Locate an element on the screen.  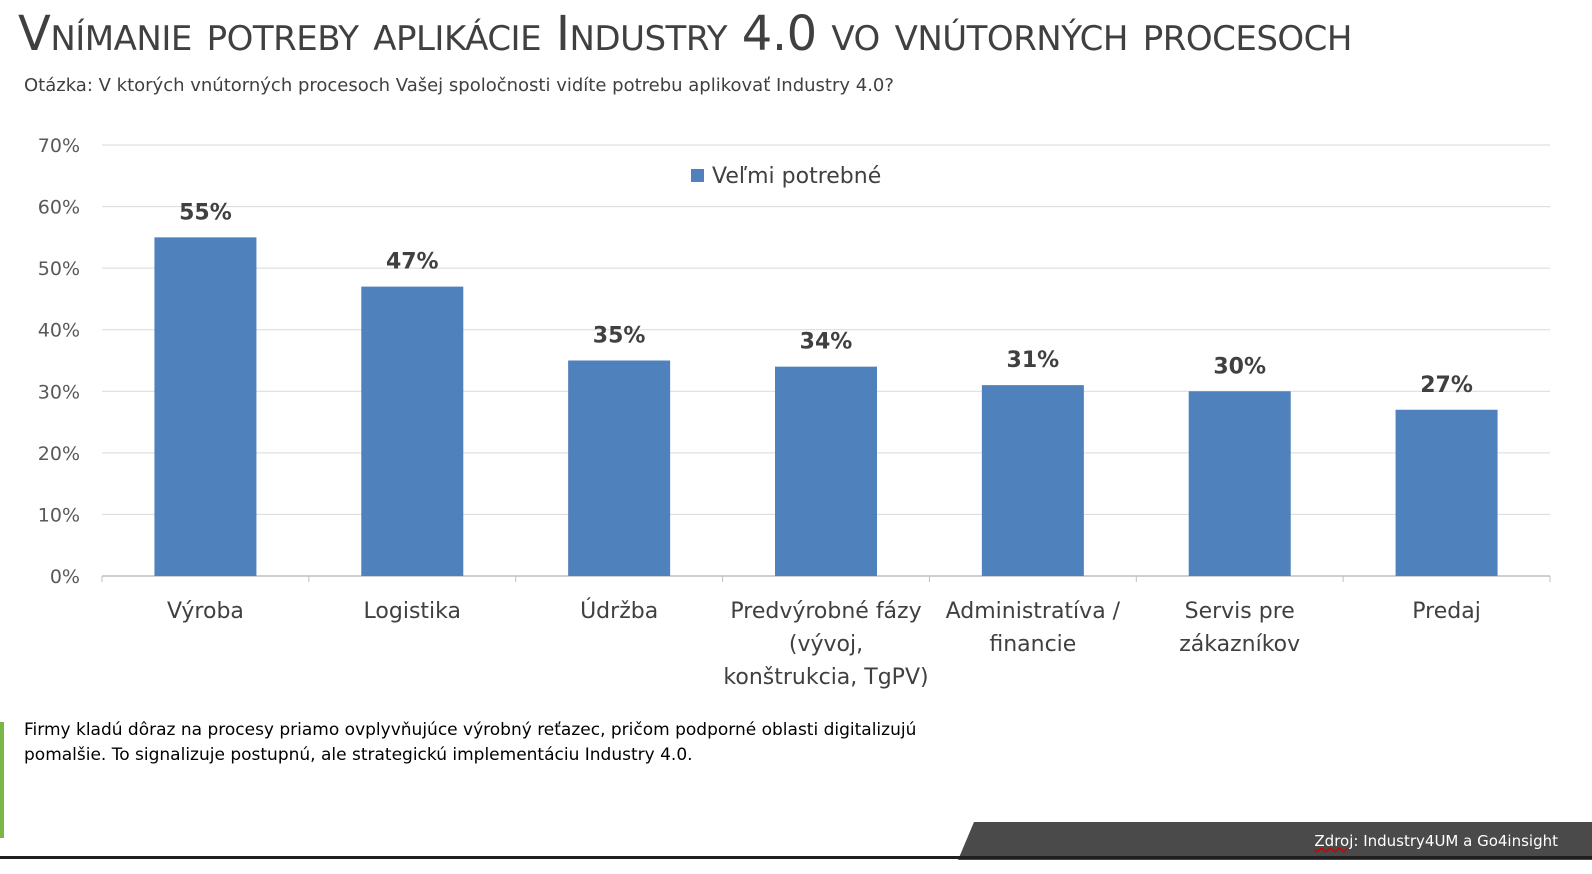
legend-swatch is located at coordinates (697, 175).